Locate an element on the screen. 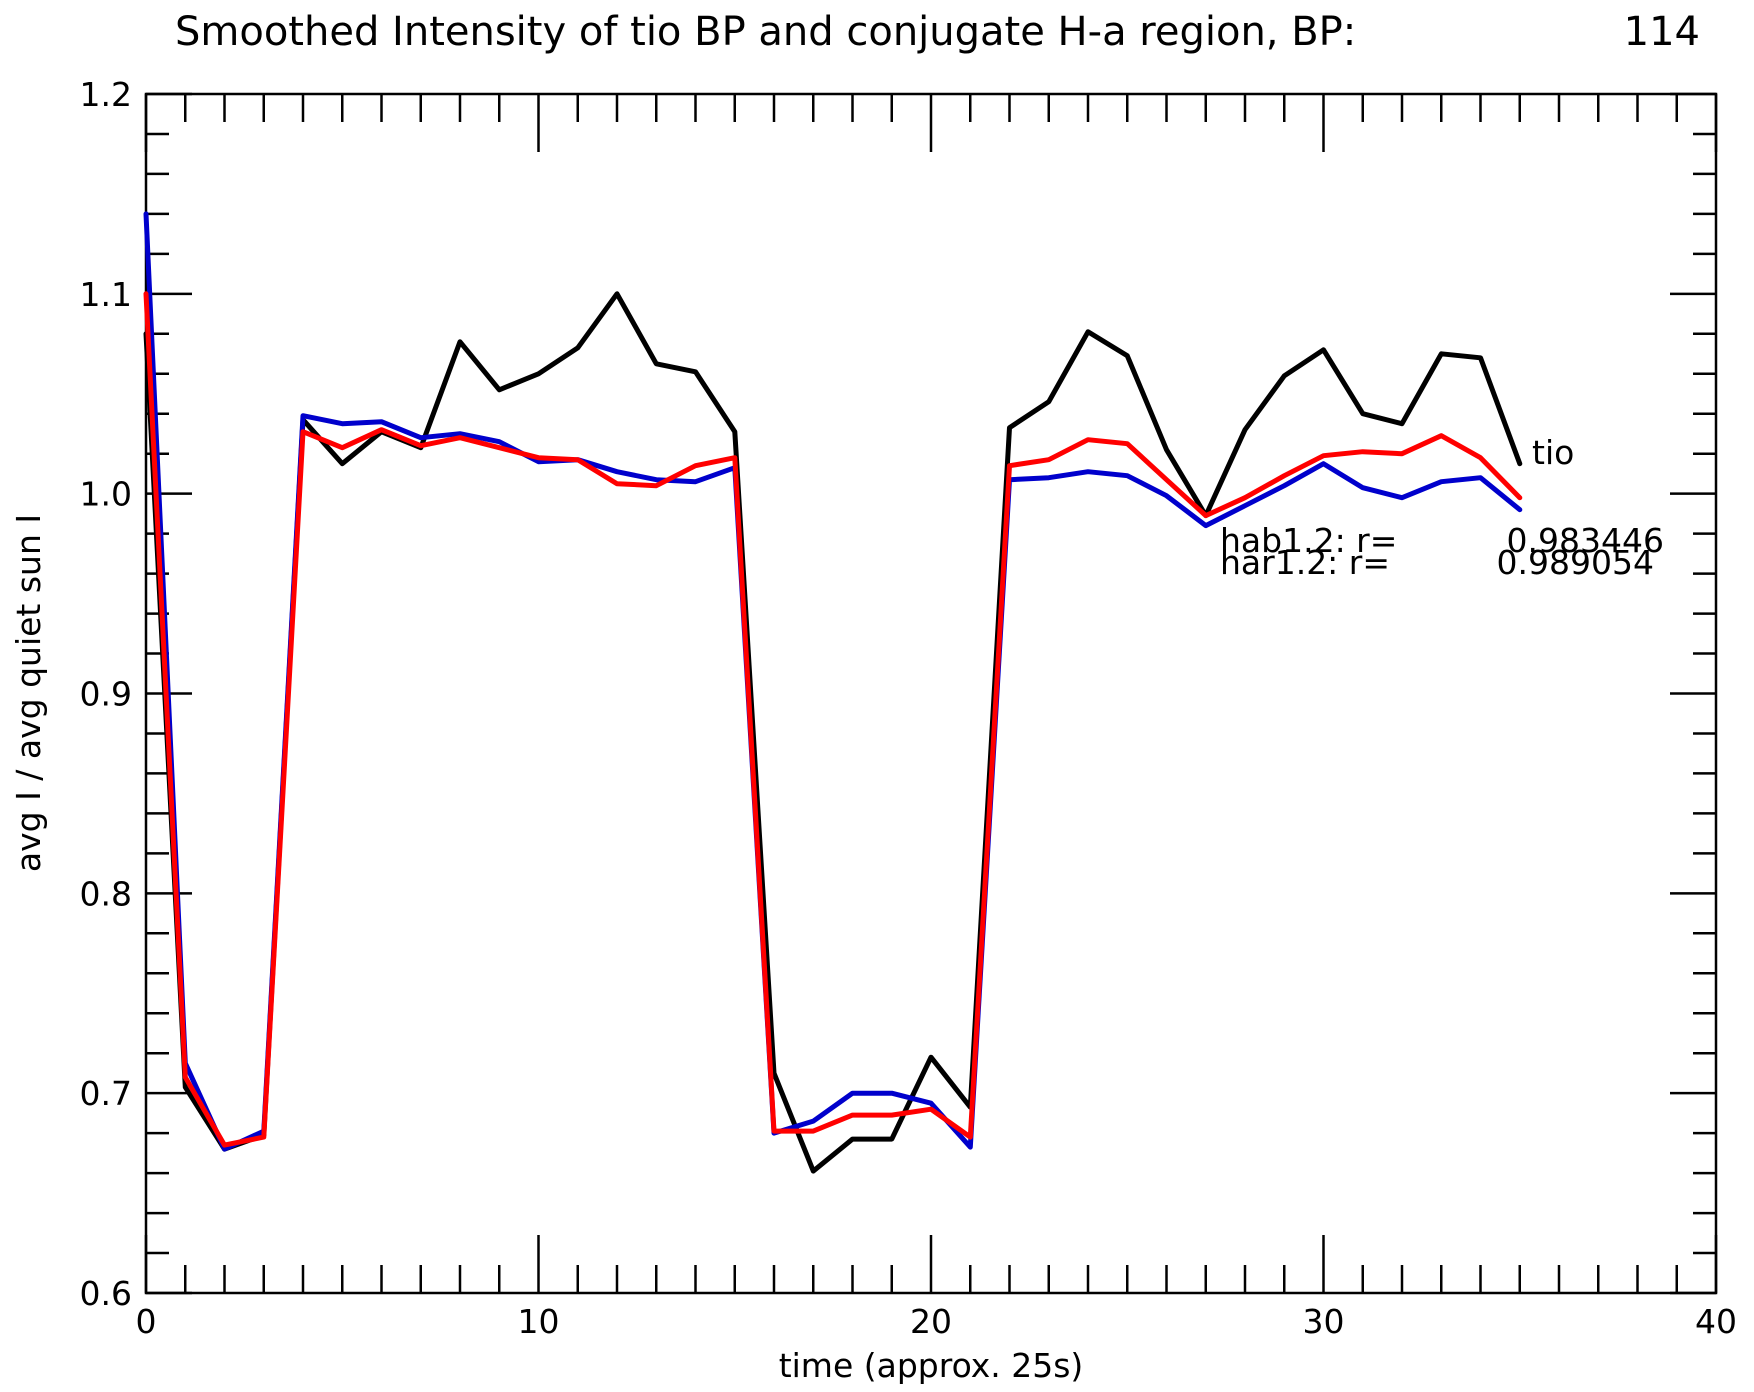 The height and width of the screenshot is (1392, 1754). x-tick-label: 40 is located at coordinates (1716, 1321).